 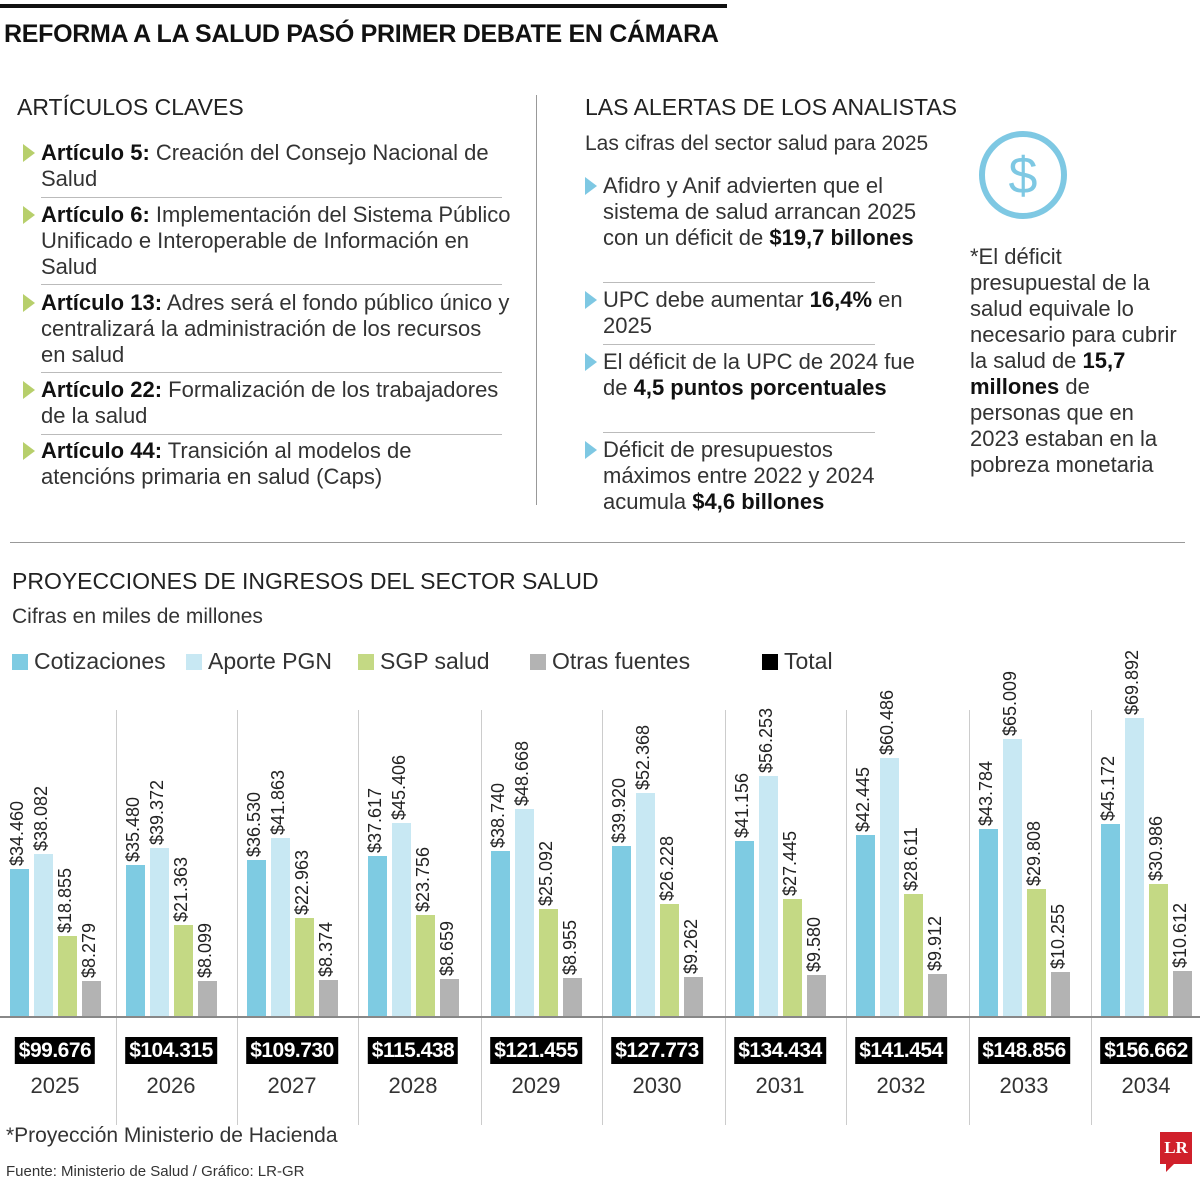 What do you see at coordinates (901, 1050) in the screenshot?
I see `total-label: $141.454` at bounding box center [901, 1050].